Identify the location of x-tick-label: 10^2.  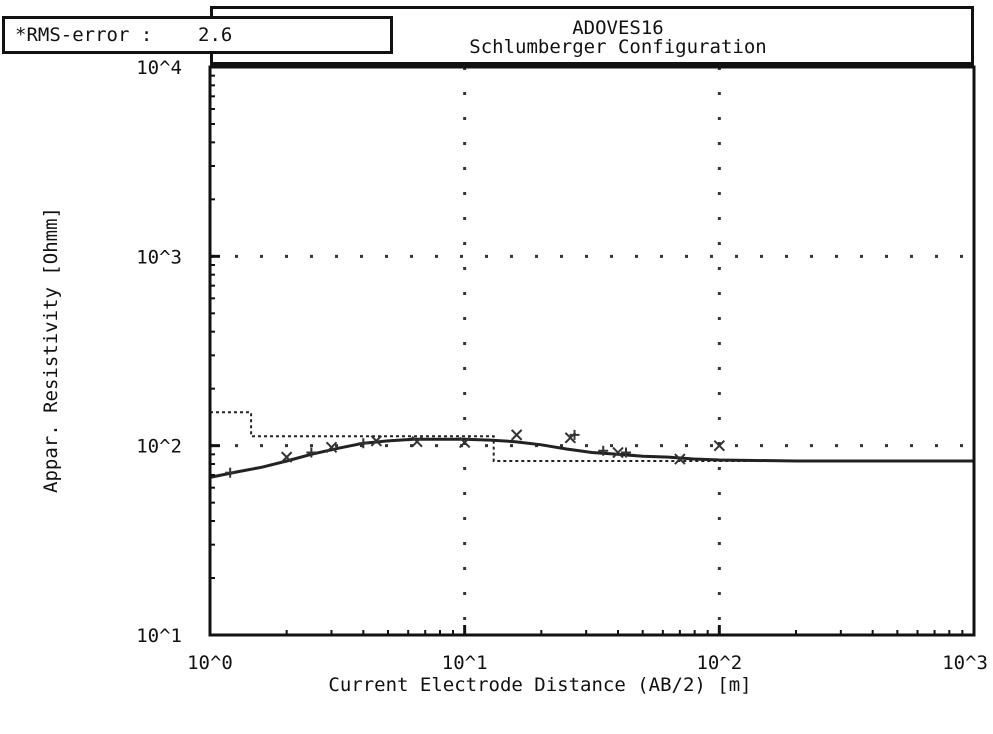
(719, 663).